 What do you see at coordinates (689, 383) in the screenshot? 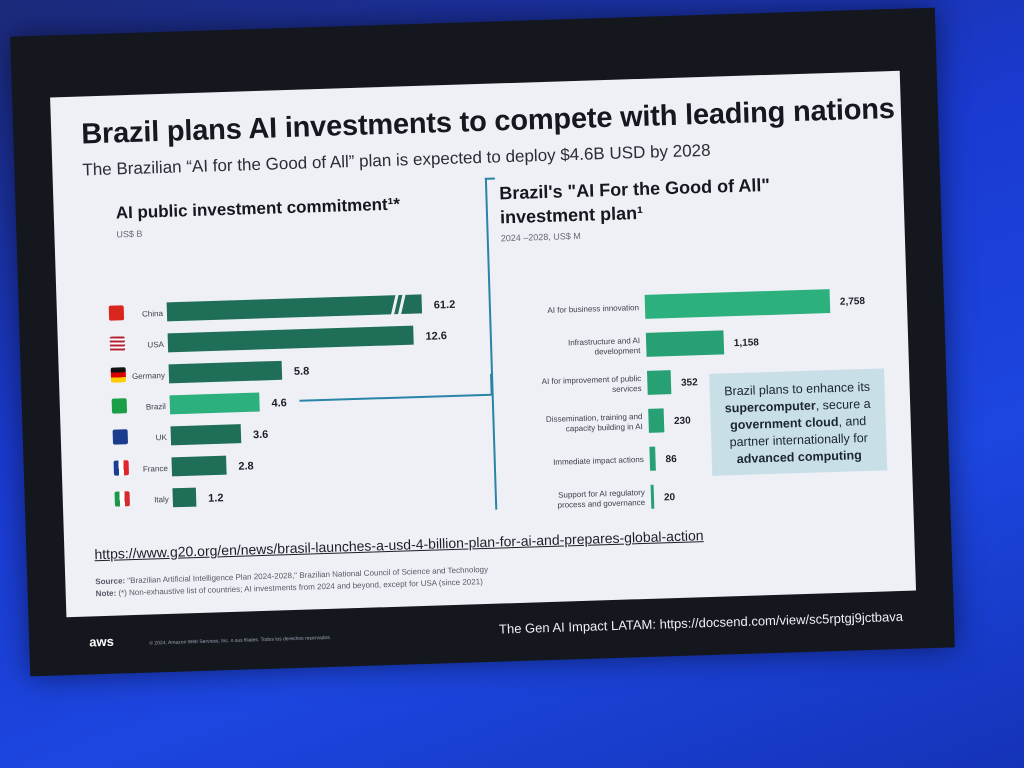
I see `value-label: 352` at bounding box center [689, 383].